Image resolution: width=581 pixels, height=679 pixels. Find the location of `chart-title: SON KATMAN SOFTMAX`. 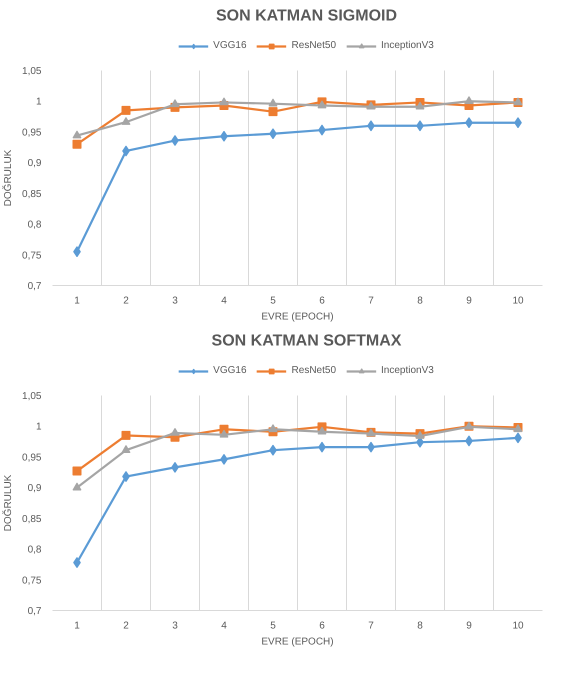

chart-title: SON KATMAN SOFTMAX is located at coordinates (307, 341).